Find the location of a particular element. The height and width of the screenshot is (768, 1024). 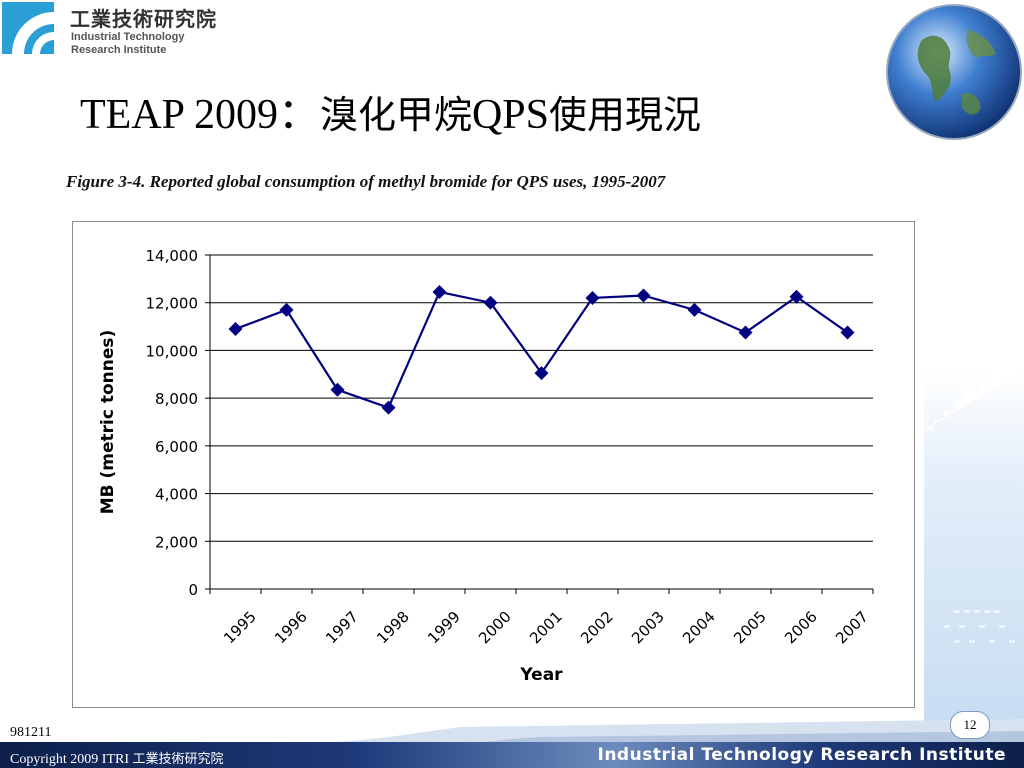

globe-icon is located at coordinates (954, 72).